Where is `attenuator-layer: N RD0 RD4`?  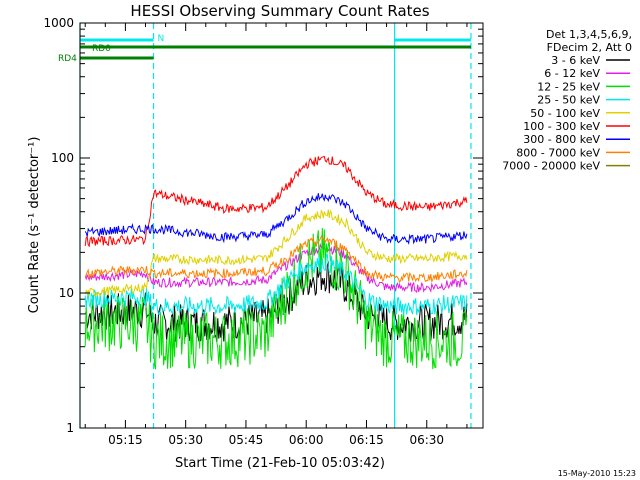 attenuator-layer: N RD0 RD4 is located at coordinates (264, 49).